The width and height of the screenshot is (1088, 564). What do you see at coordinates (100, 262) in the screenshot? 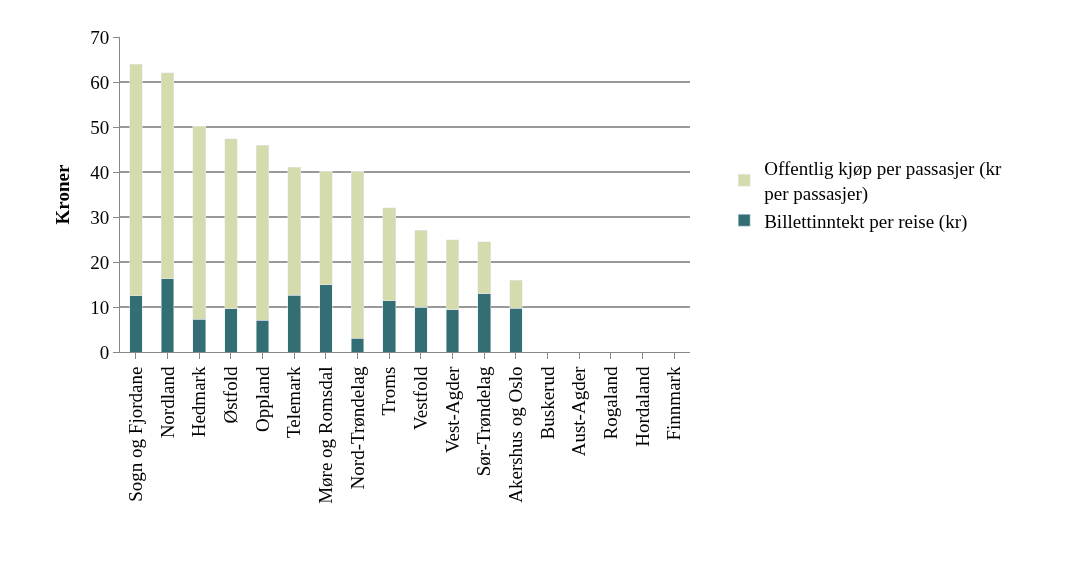
I see `y-tick-label: 20` at bounding box center [100, 262].